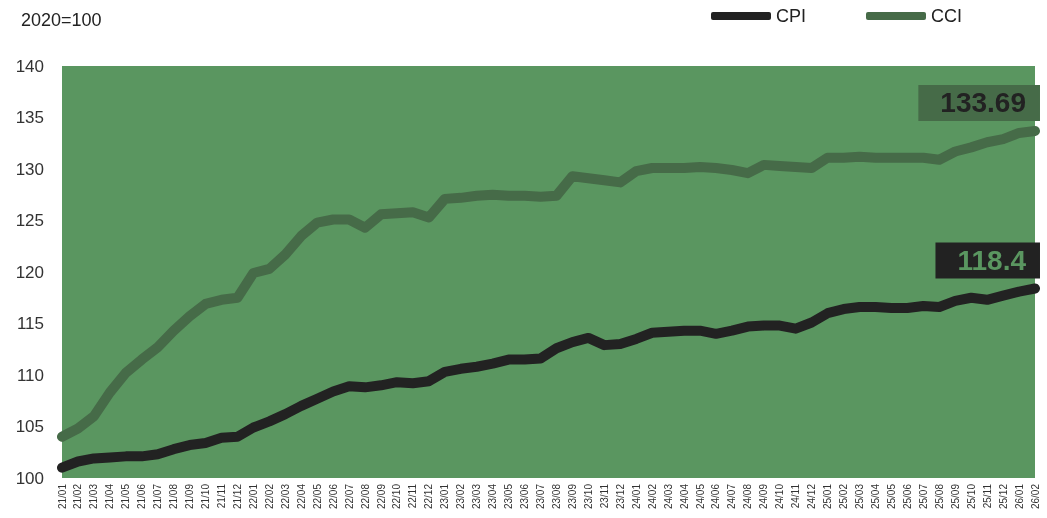  I want to click on legend-label: CPI, so click(791, 16).